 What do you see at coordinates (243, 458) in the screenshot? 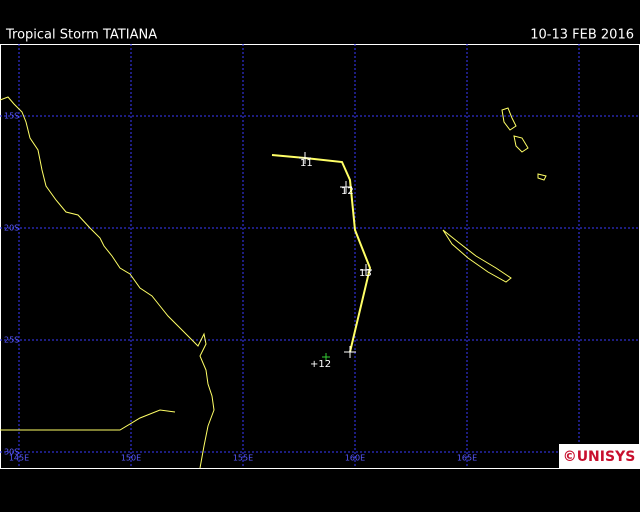
I see `longitude-label: 155E` at bounding box center [243, 458].